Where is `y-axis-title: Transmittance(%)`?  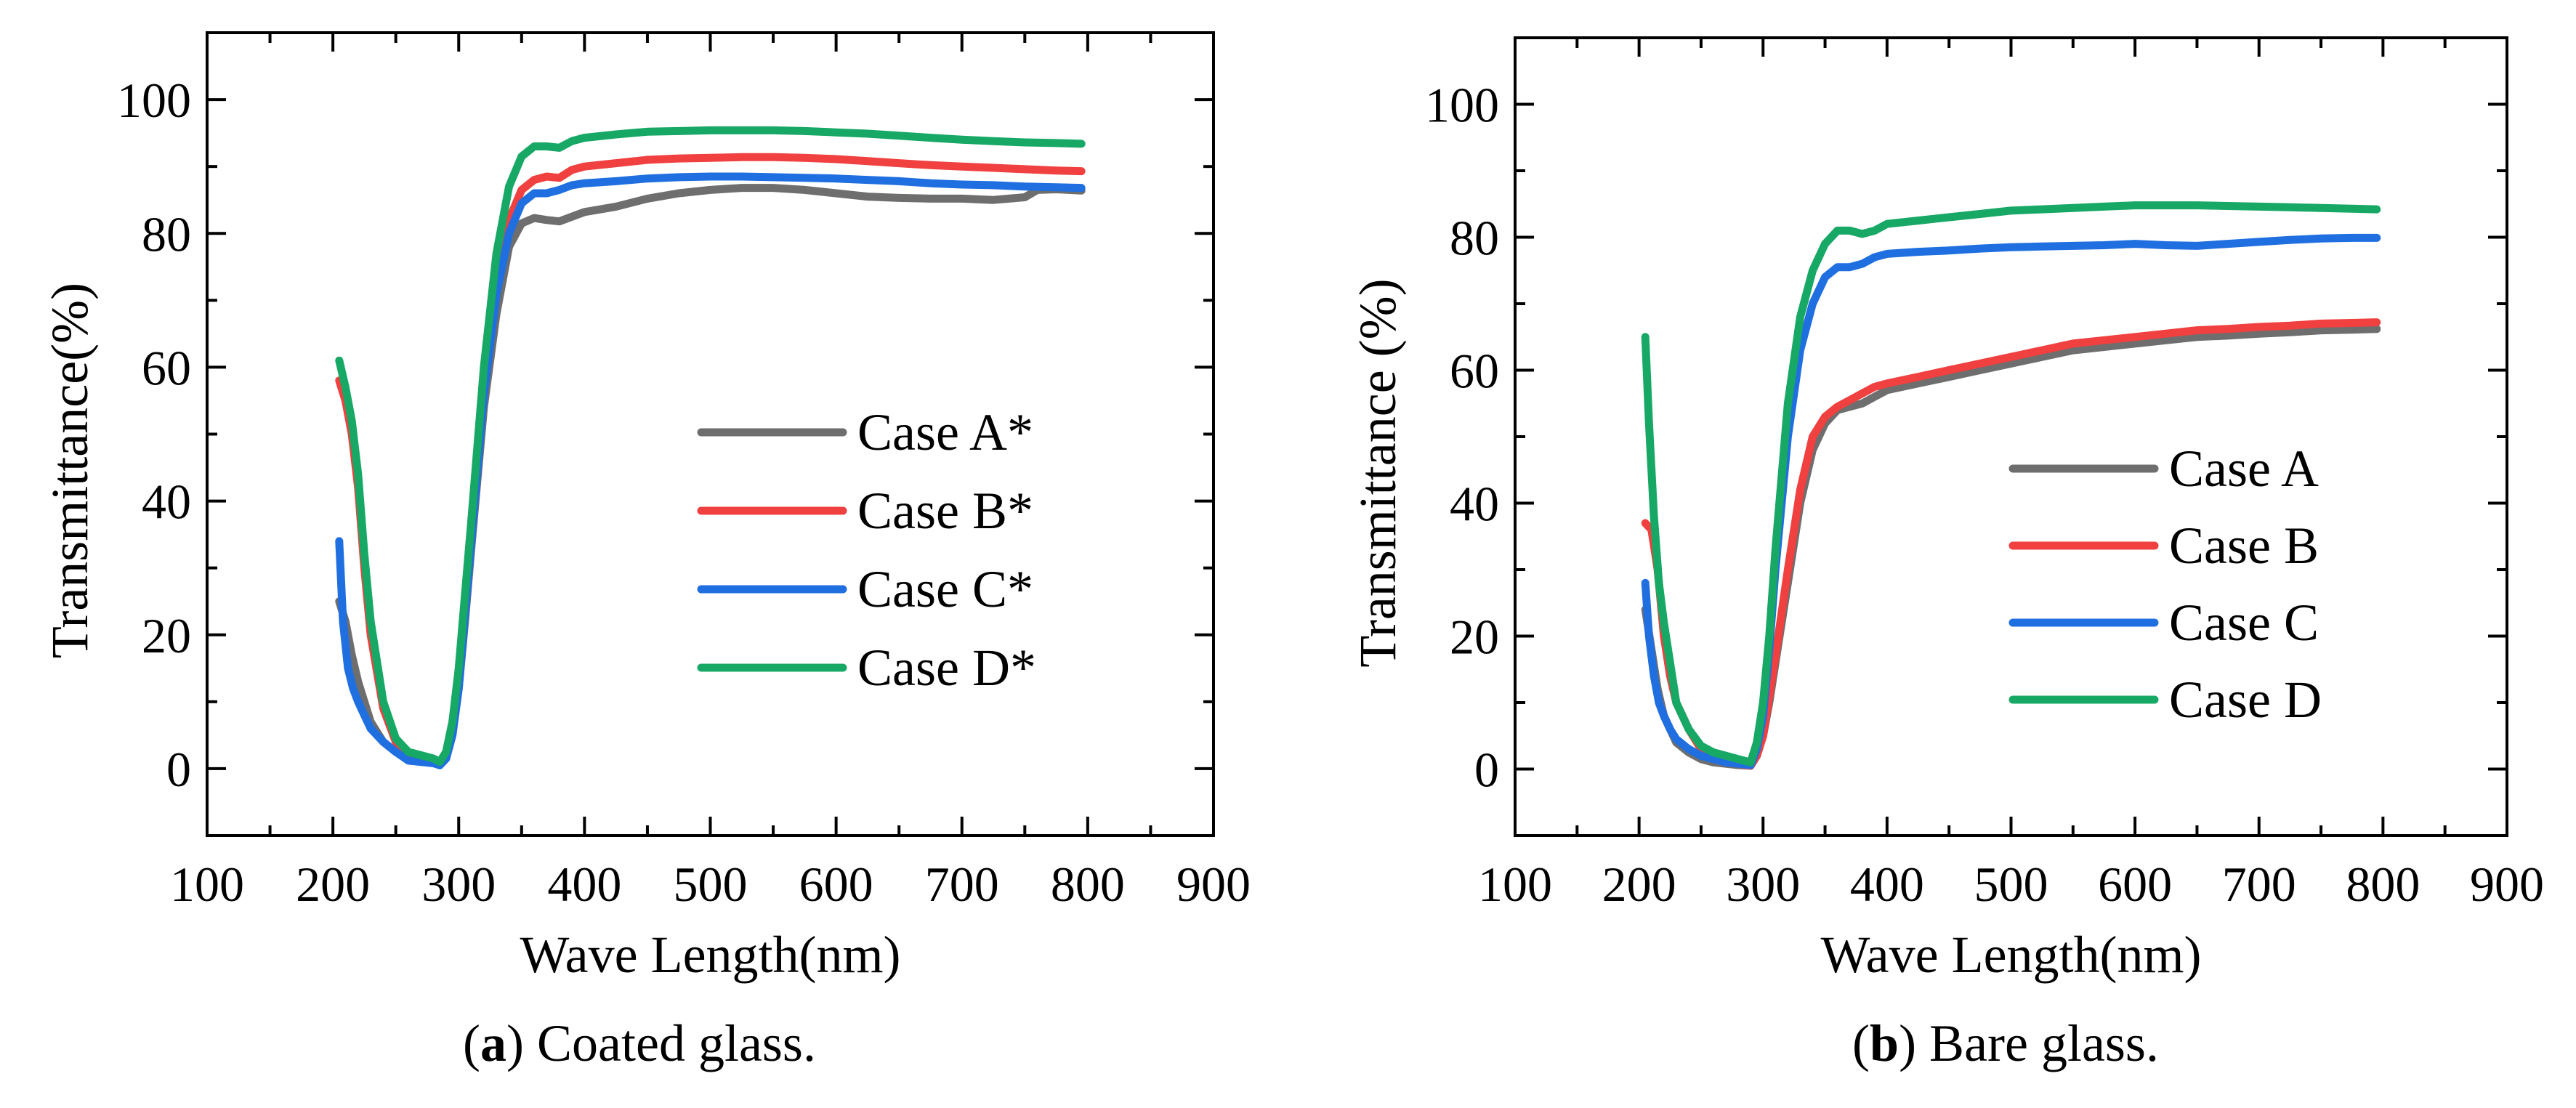 y-axis-title: Transmittance(%) is located at coordinates (70, 470).